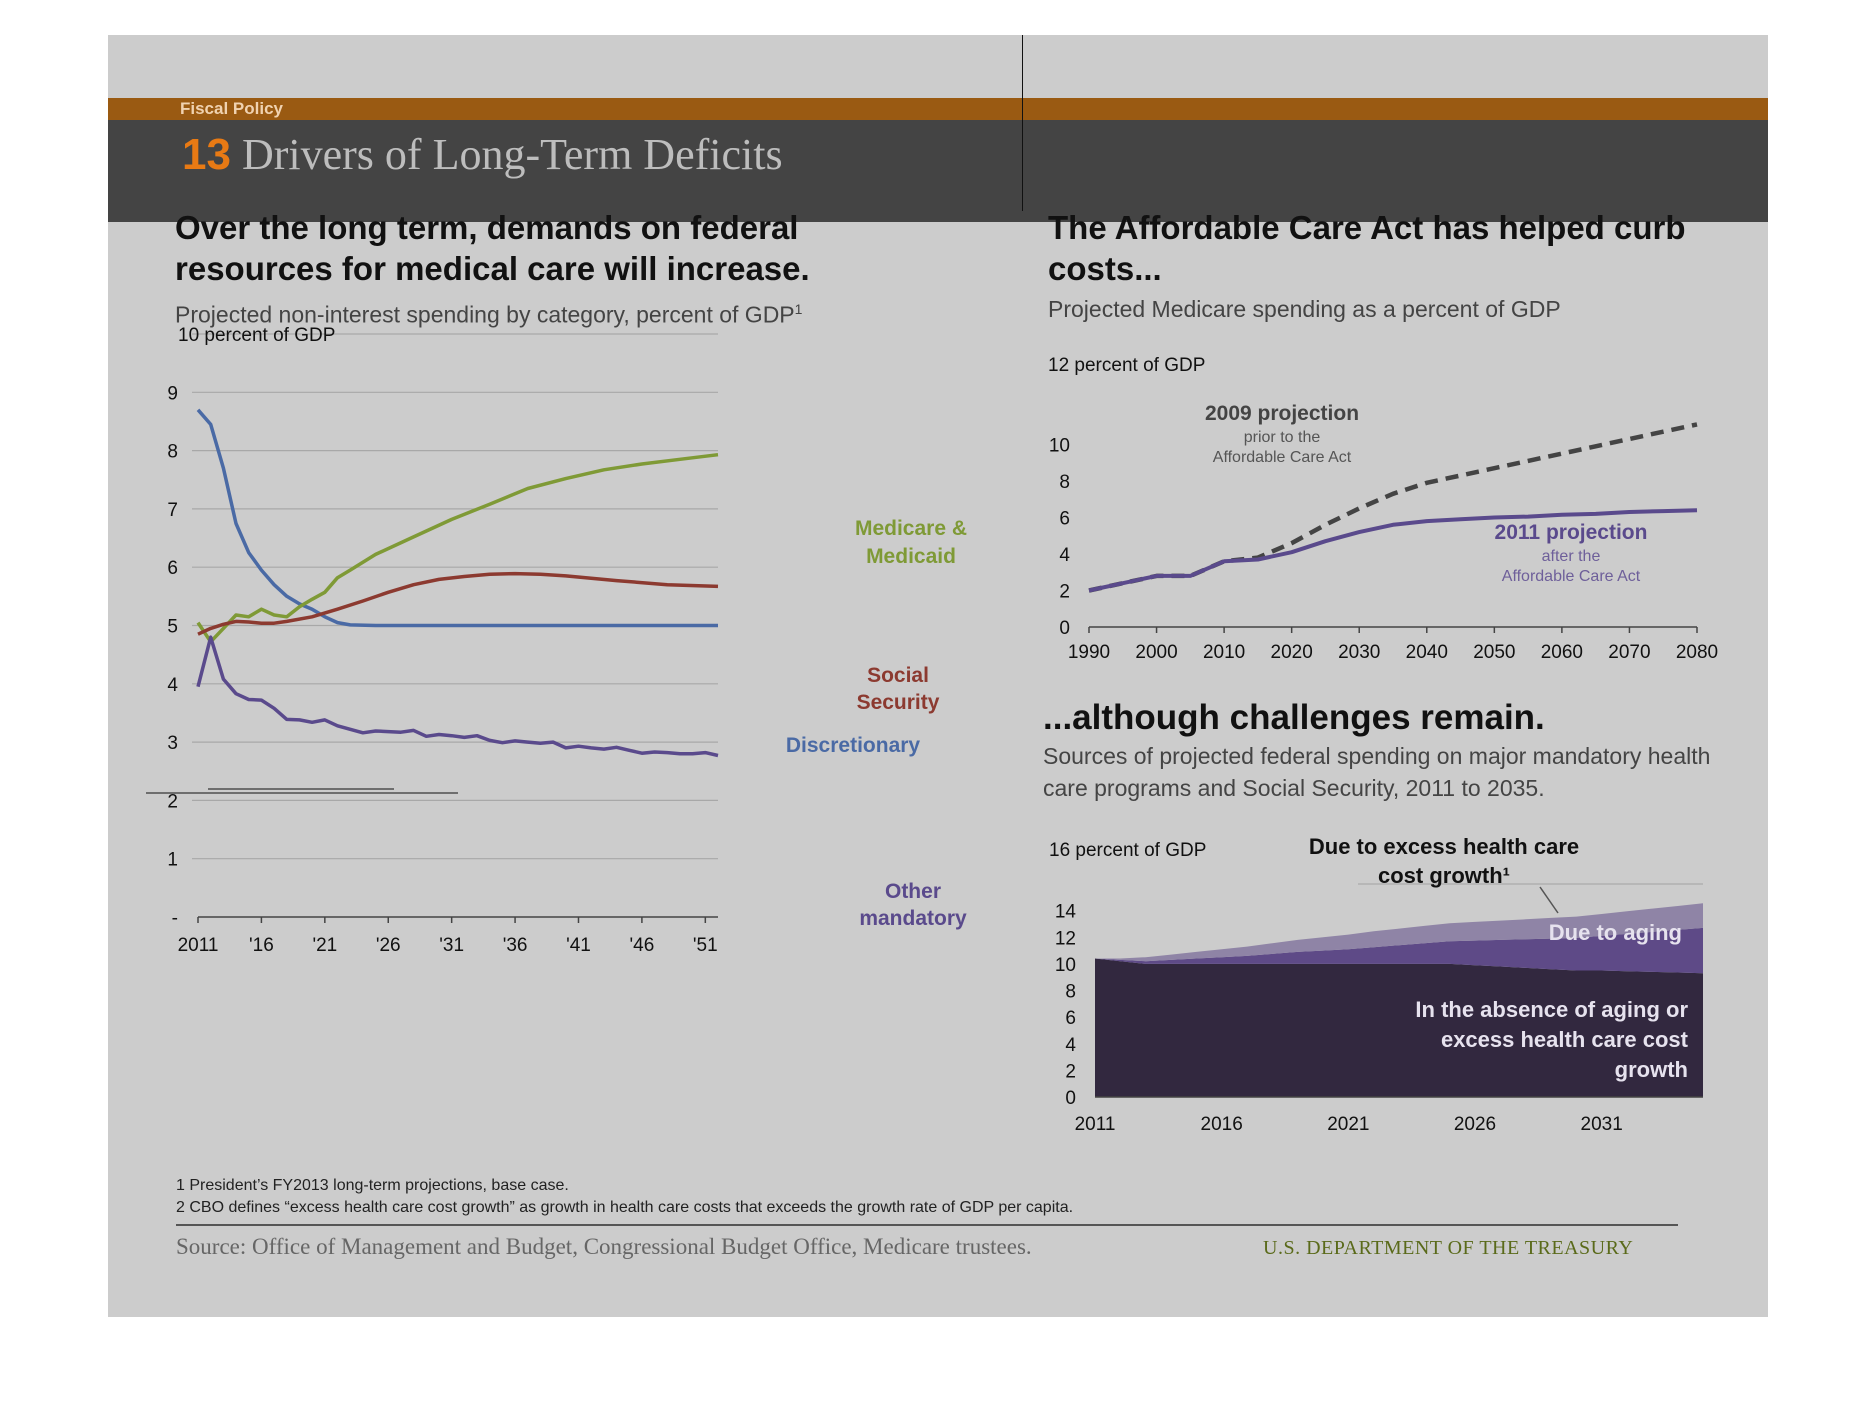 This screenshot has width=1866, height=1404. What do you see at coordinates (1444, 846) in the screenshot?
I see `series-label: Due to excess health care` at bounding box center [1444, 846].